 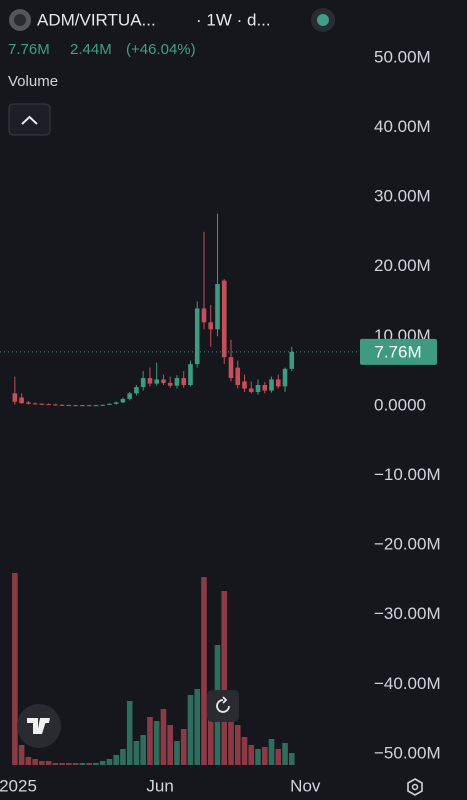 What do you see at coordinates (402, 126) in the screenshot?
I see `y-tick-label: 40.00M` at bounding box center [402, 126].